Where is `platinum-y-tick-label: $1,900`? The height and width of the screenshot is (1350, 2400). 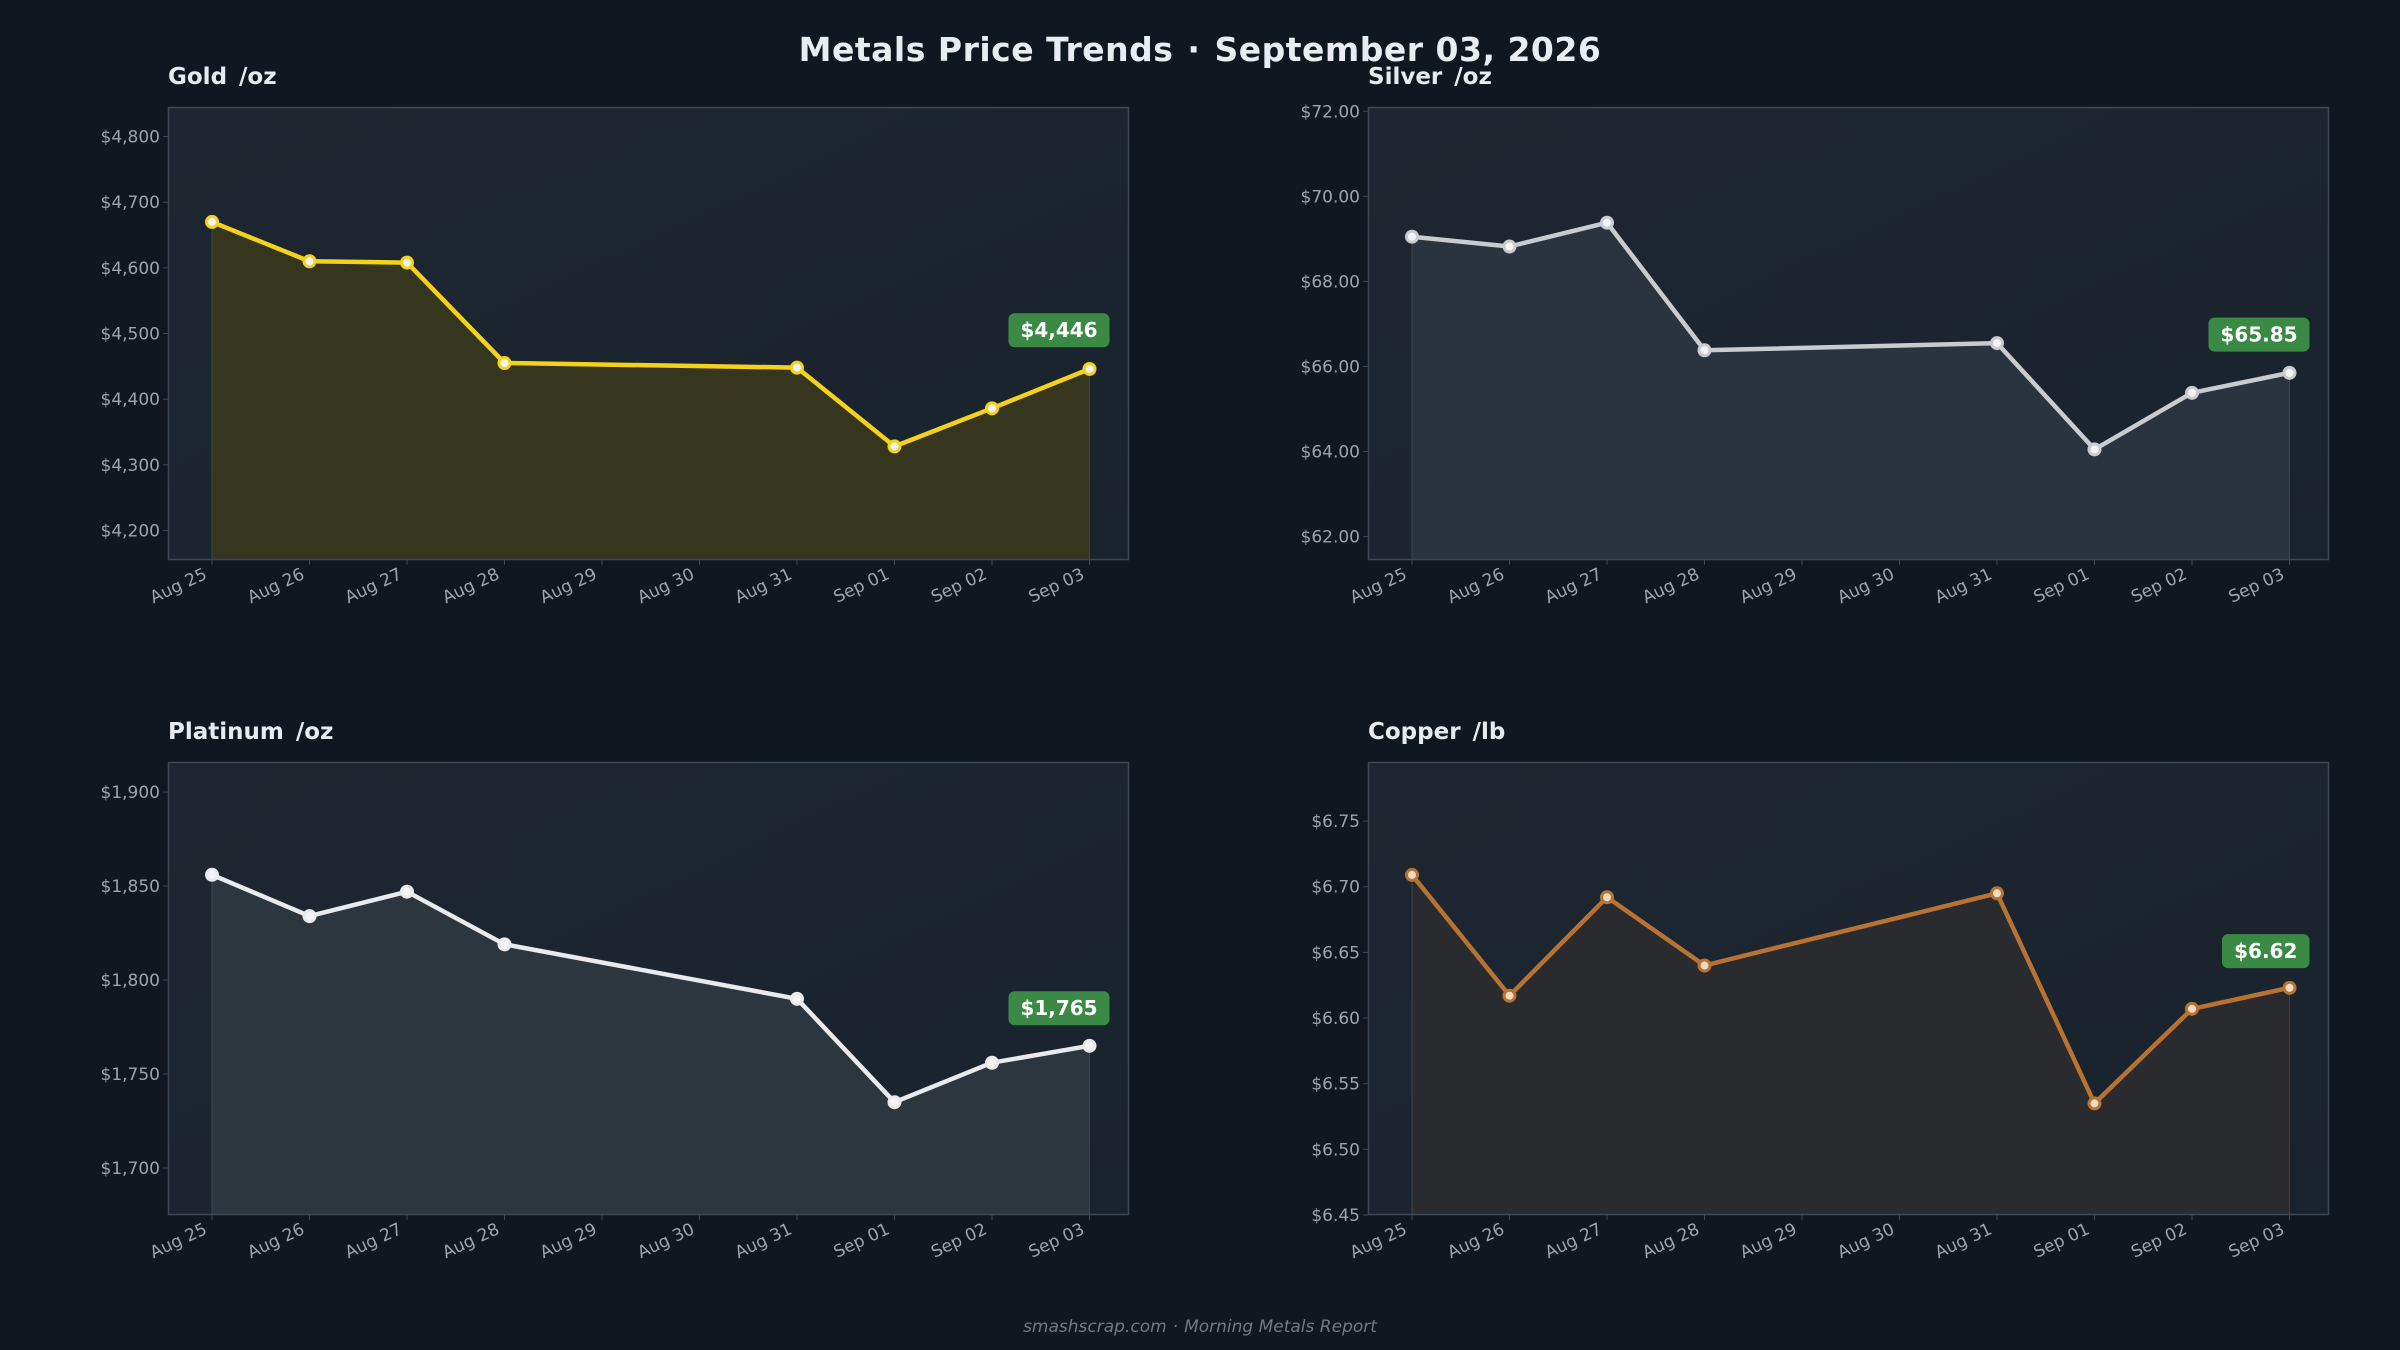 platinum-y-tick-label: $1,900 is located at coordinates (130, 793).